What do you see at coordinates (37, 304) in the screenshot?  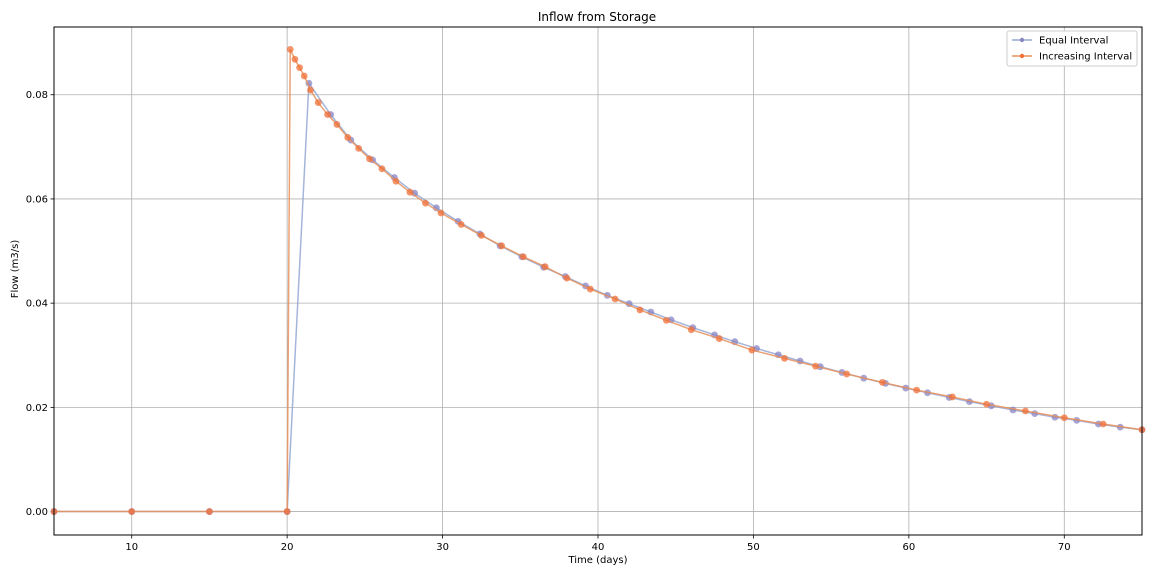 I see `y-tick-label: 0.04` at bounding box center [37, 304].